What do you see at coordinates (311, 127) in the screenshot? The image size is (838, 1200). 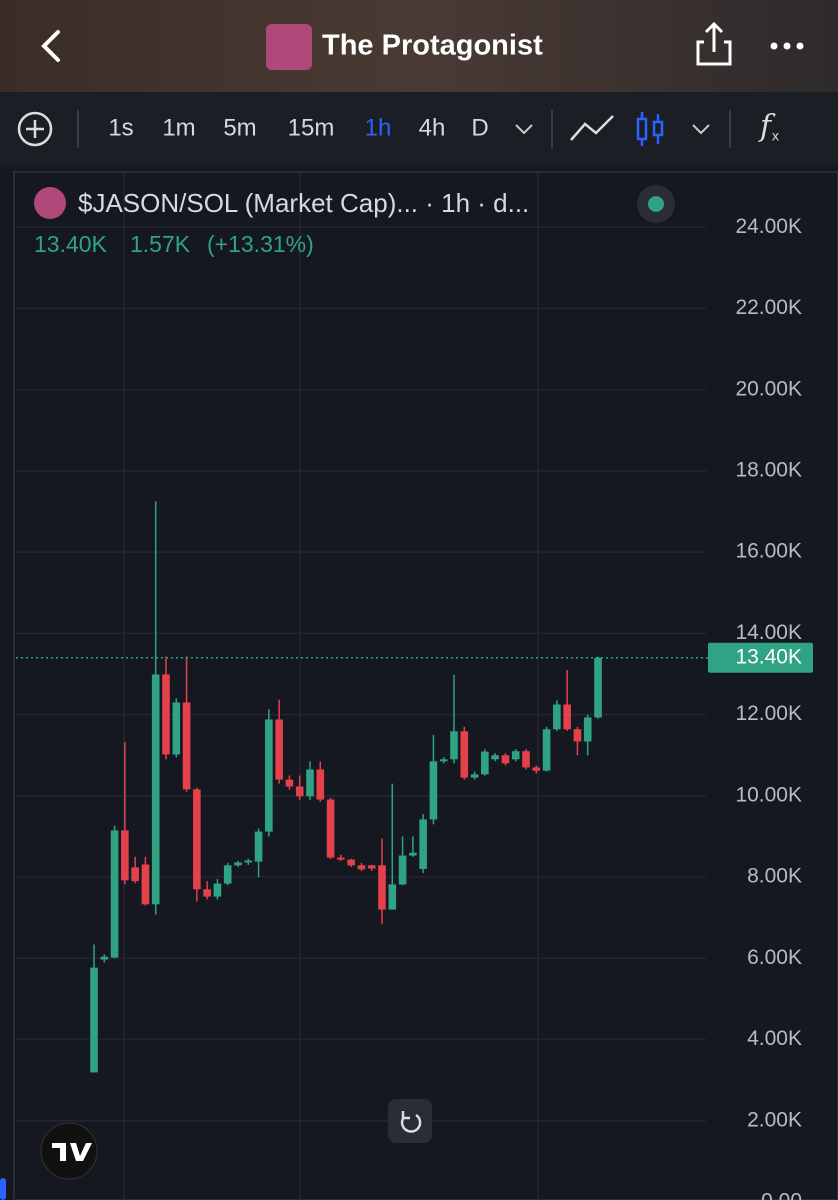 I see `interval-button: 15m` at bounding box center [311, 127].